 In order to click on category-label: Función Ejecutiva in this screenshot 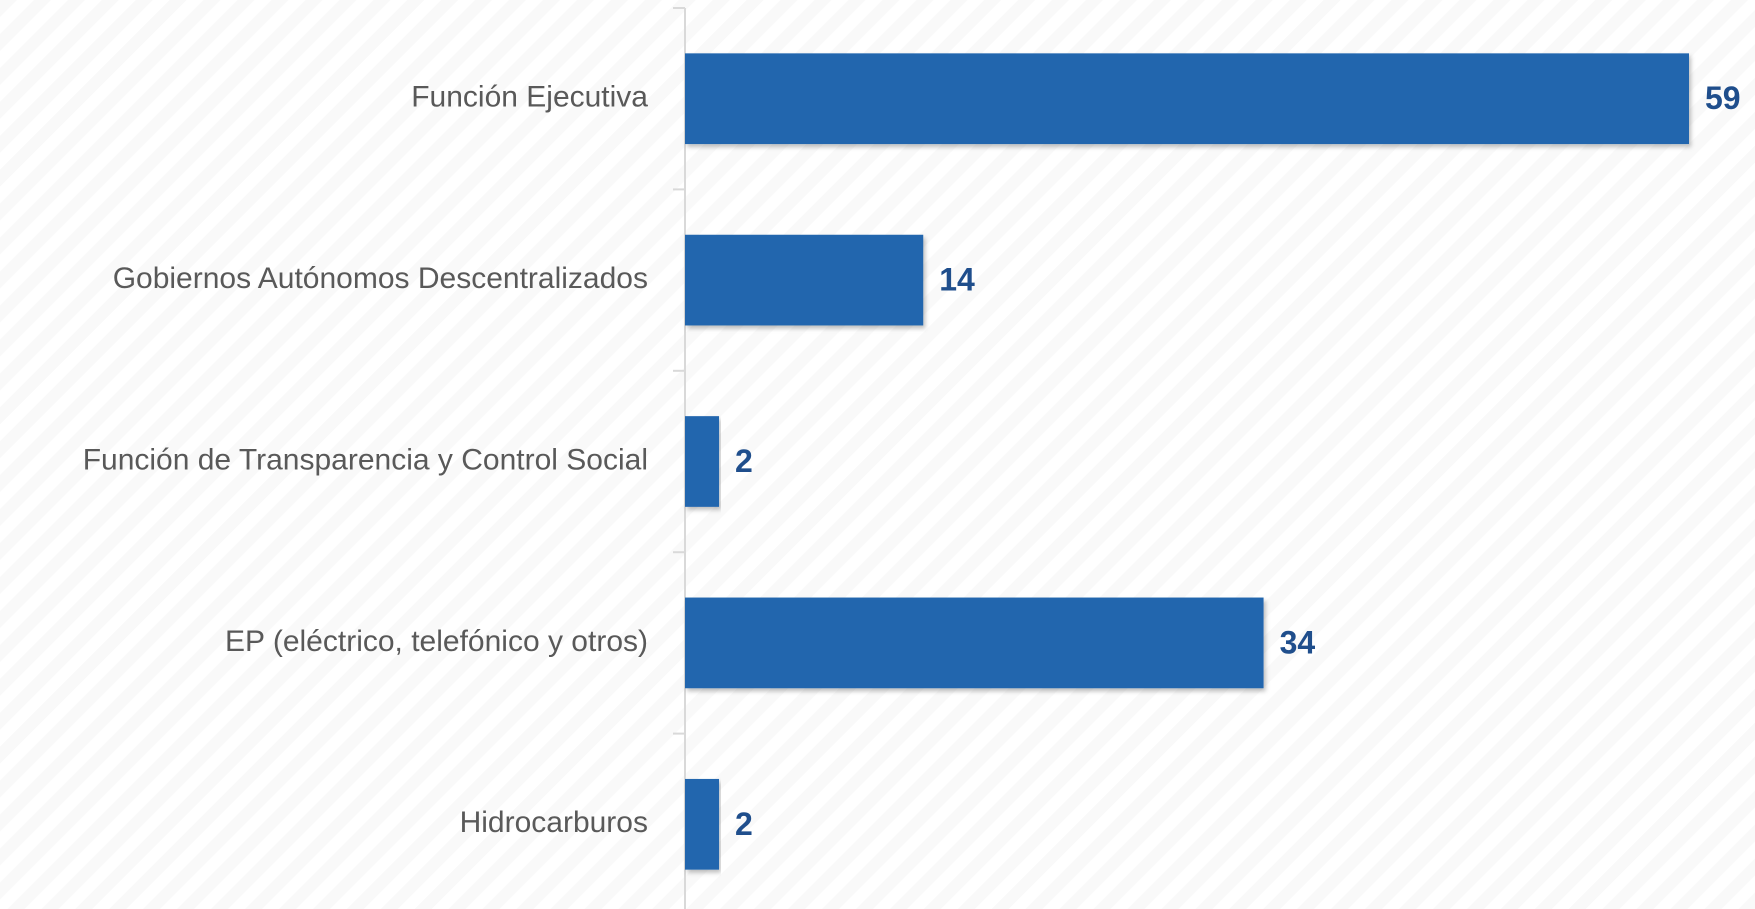, I will do `click(529, 97)`.